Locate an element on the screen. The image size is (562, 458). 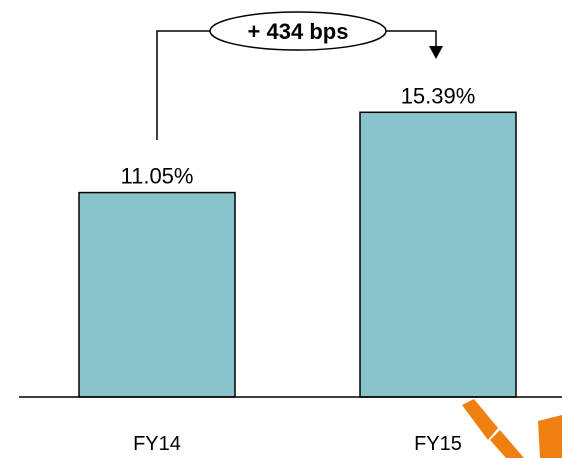
callout-label: + 434 bps is located at coordinates (298, 31).